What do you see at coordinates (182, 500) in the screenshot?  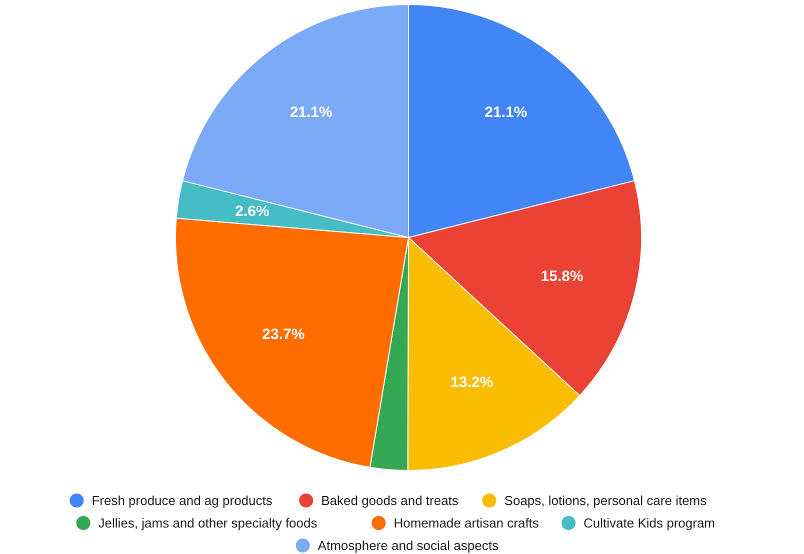 I see `legend-label: Fresh produce and ag products` at bounding box center [182, 500].